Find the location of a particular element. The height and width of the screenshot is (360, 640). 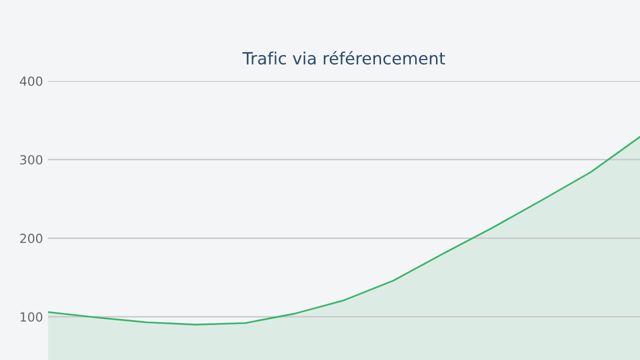

chart-title: Trafic via référencement is located at coordinates (344, 58).